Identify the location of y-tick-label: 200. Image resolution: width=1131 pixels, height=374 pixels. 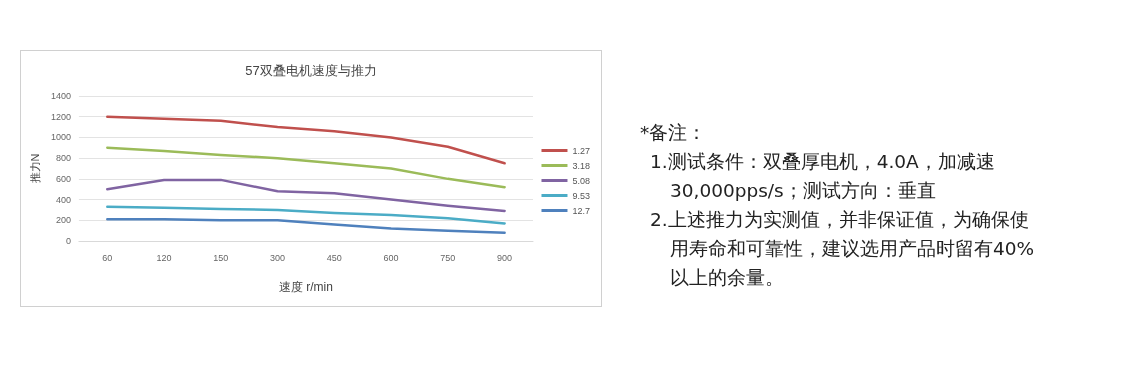
(63, 220).